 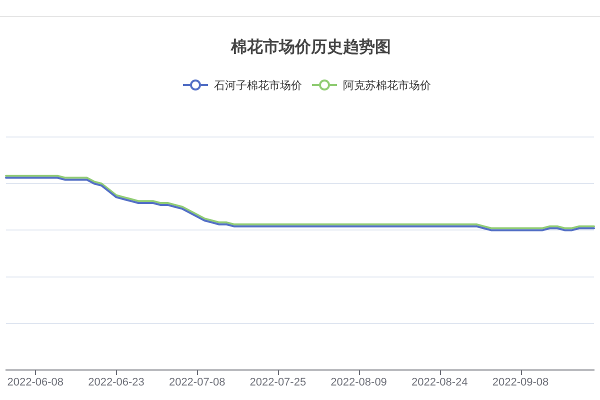 What do you see at coordinates (116, 382) in the screenshot?
I see `x-tick-label: 2022-06-23` at bounding box center [116, 382].